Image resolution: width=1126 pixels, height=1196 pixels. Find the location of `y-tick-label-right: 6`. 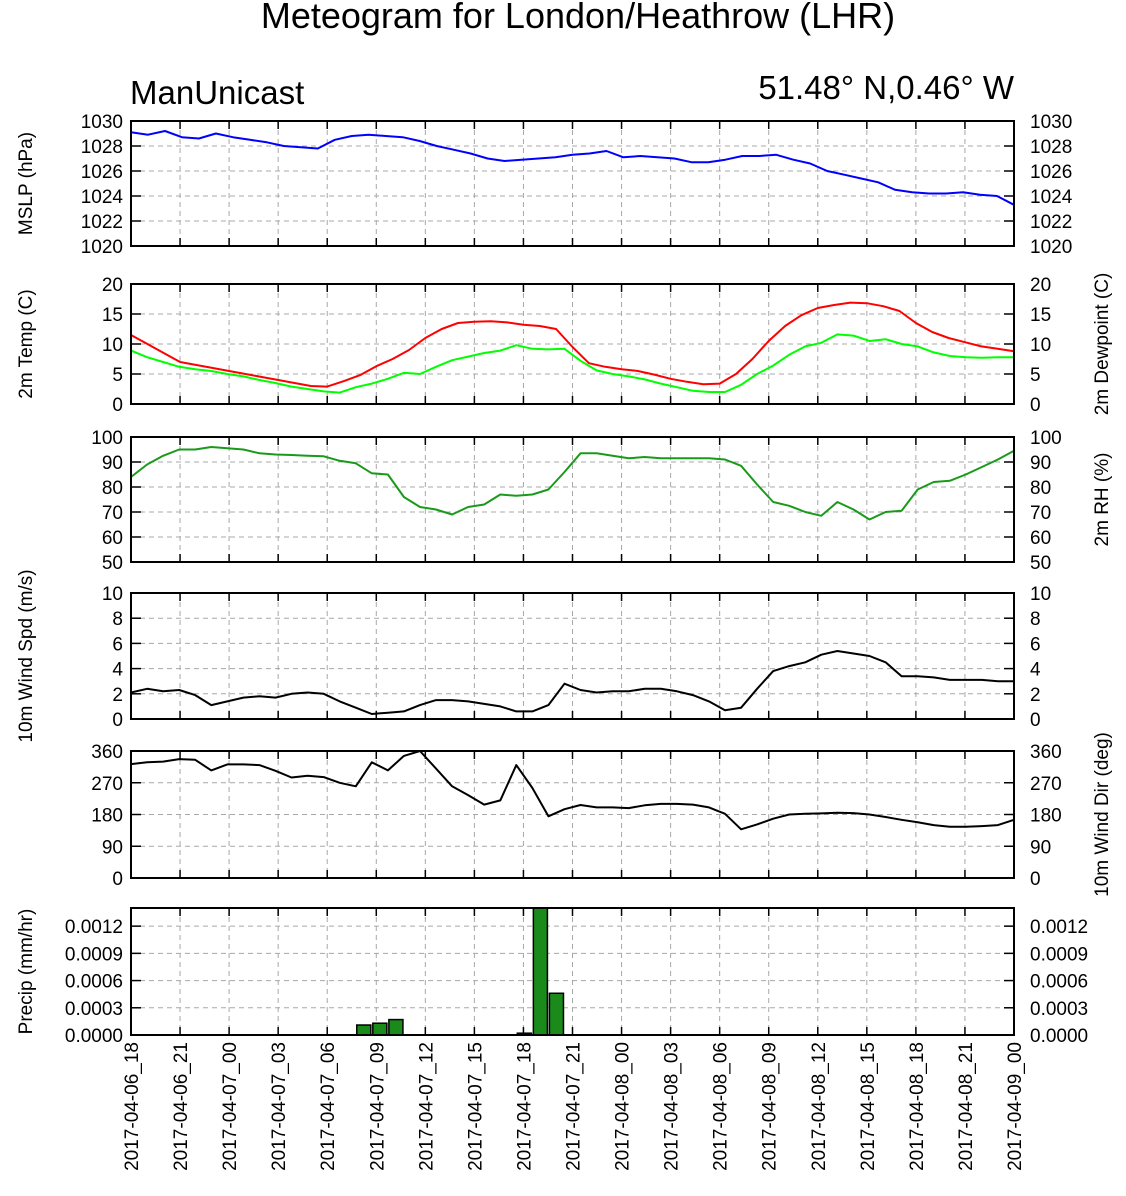

y-tick-label-right: 6 is located at coordinates (1035, 644).